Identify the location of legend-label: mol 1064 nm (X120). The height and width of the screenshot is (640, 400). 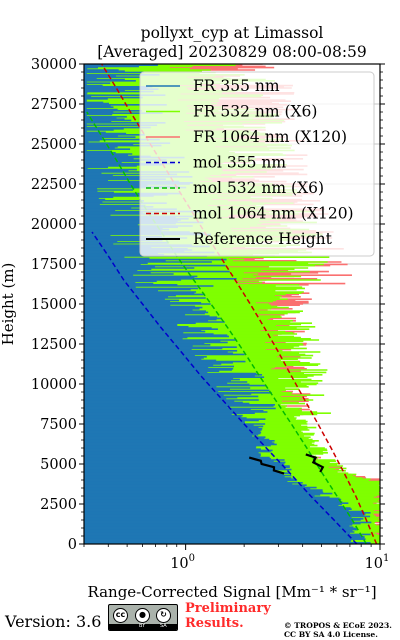
(273, 214).